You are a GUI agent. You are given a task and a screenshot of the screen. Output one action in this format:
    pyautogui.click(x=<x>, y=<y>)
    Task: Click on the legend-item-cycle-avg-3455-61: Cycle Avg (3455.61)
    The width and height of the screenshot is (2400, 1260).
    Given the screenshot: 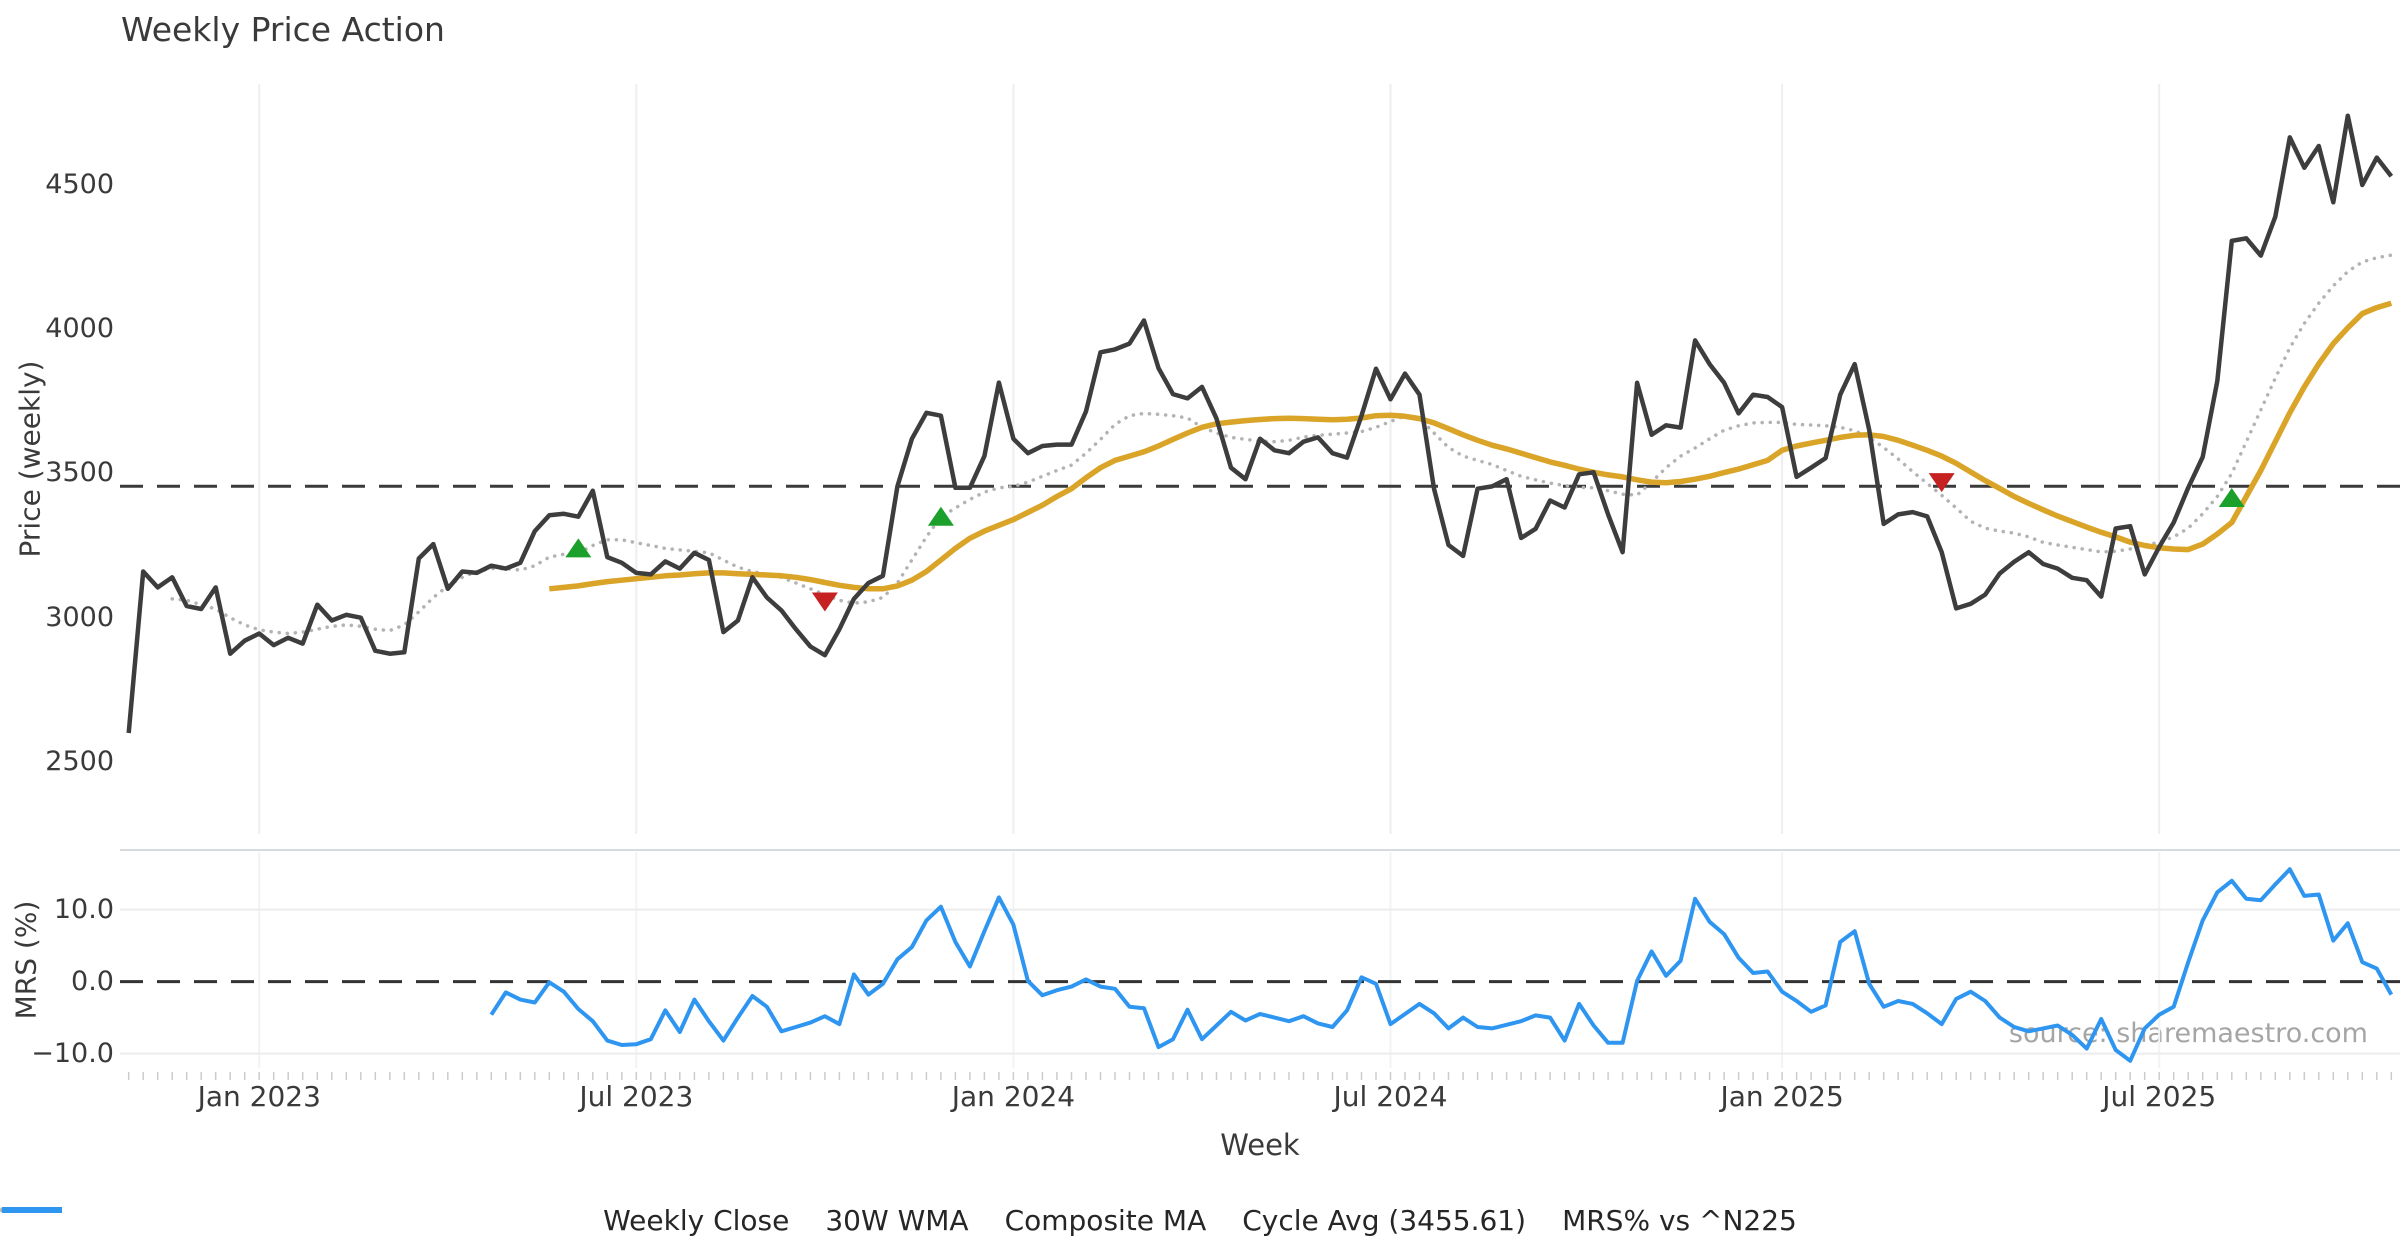 What is the action you would take?
    pyautogui.click(x=764, y=1220)
    